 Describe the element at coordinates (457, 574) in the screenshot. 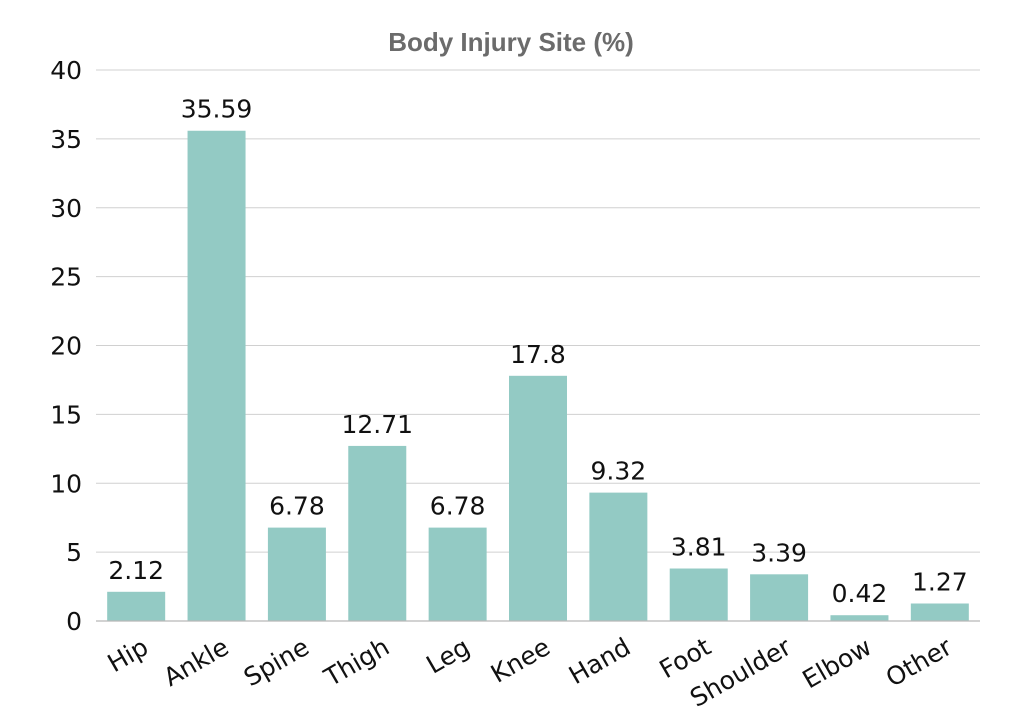

I see `bar-leg` at that location.